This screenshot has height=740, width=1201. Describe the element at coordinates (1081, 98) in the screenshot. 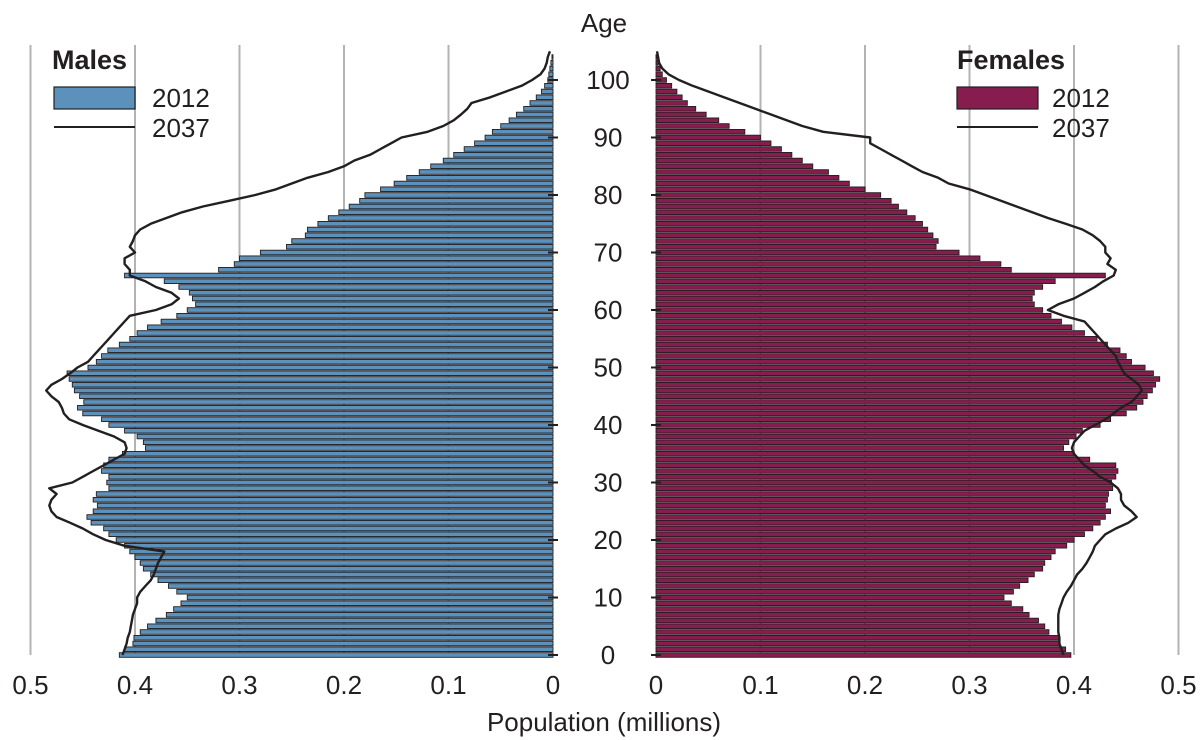

I see `legend-label-females-2012: 2012` at that location.